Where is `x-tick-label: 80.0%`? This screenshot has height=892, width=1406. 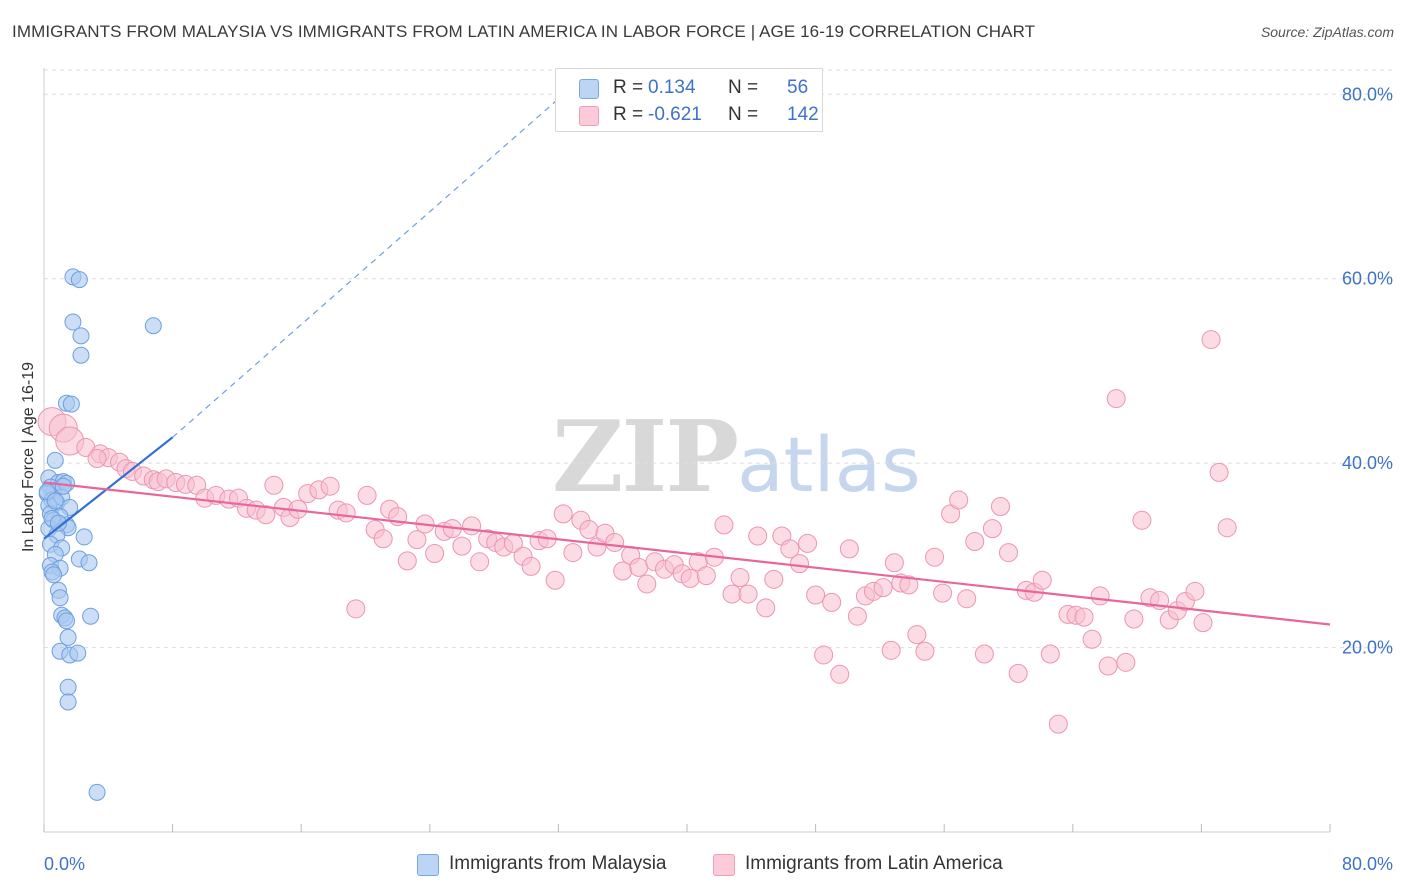 x-tick-label: 80.0% is located at coordinates (1367, 864).